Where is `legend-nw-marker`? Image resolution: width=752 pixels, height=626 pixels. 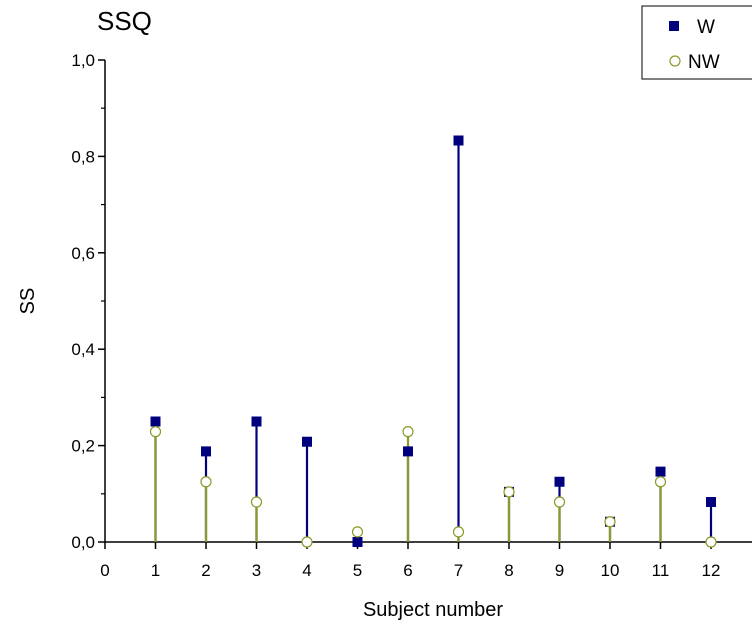
legend-nw-marker is located at coordinates (675, 61).